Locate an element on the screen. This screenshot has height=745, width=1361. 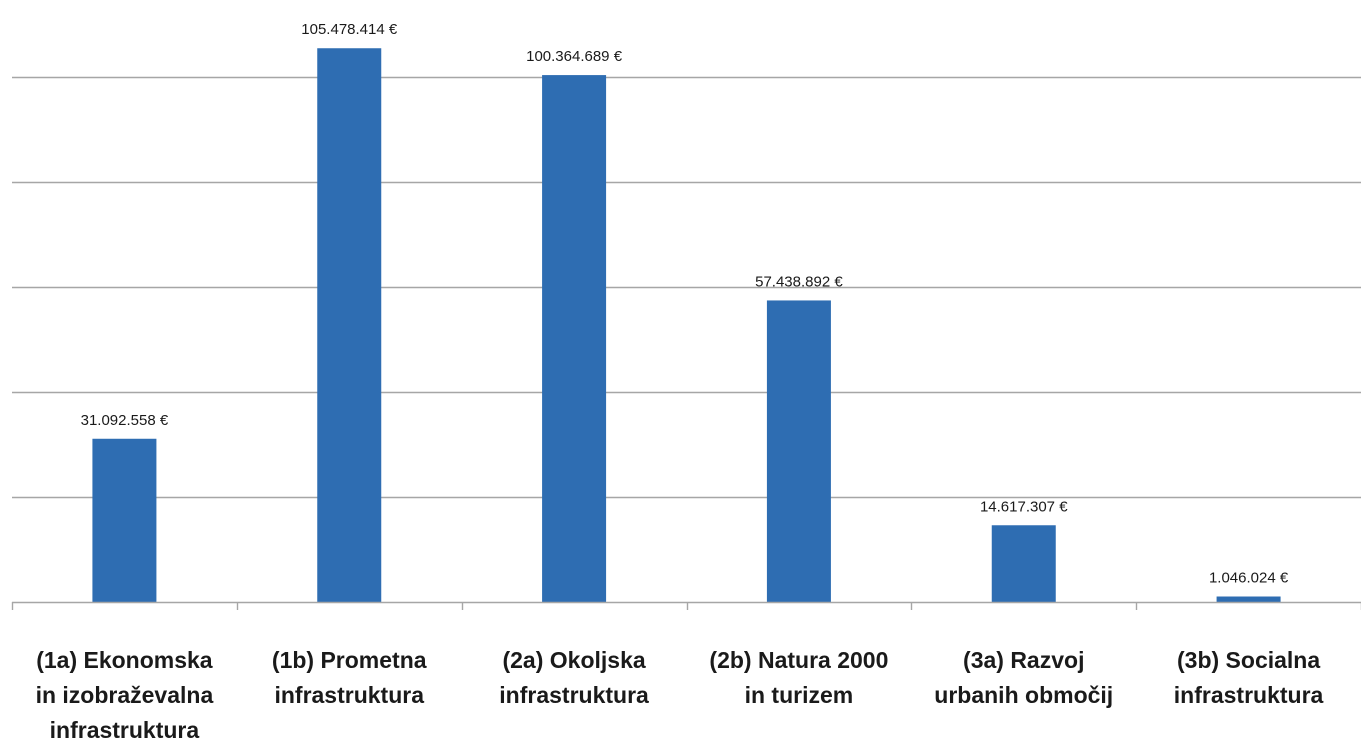
category-label: in izobraževalna is located at coordinates (125, 695).